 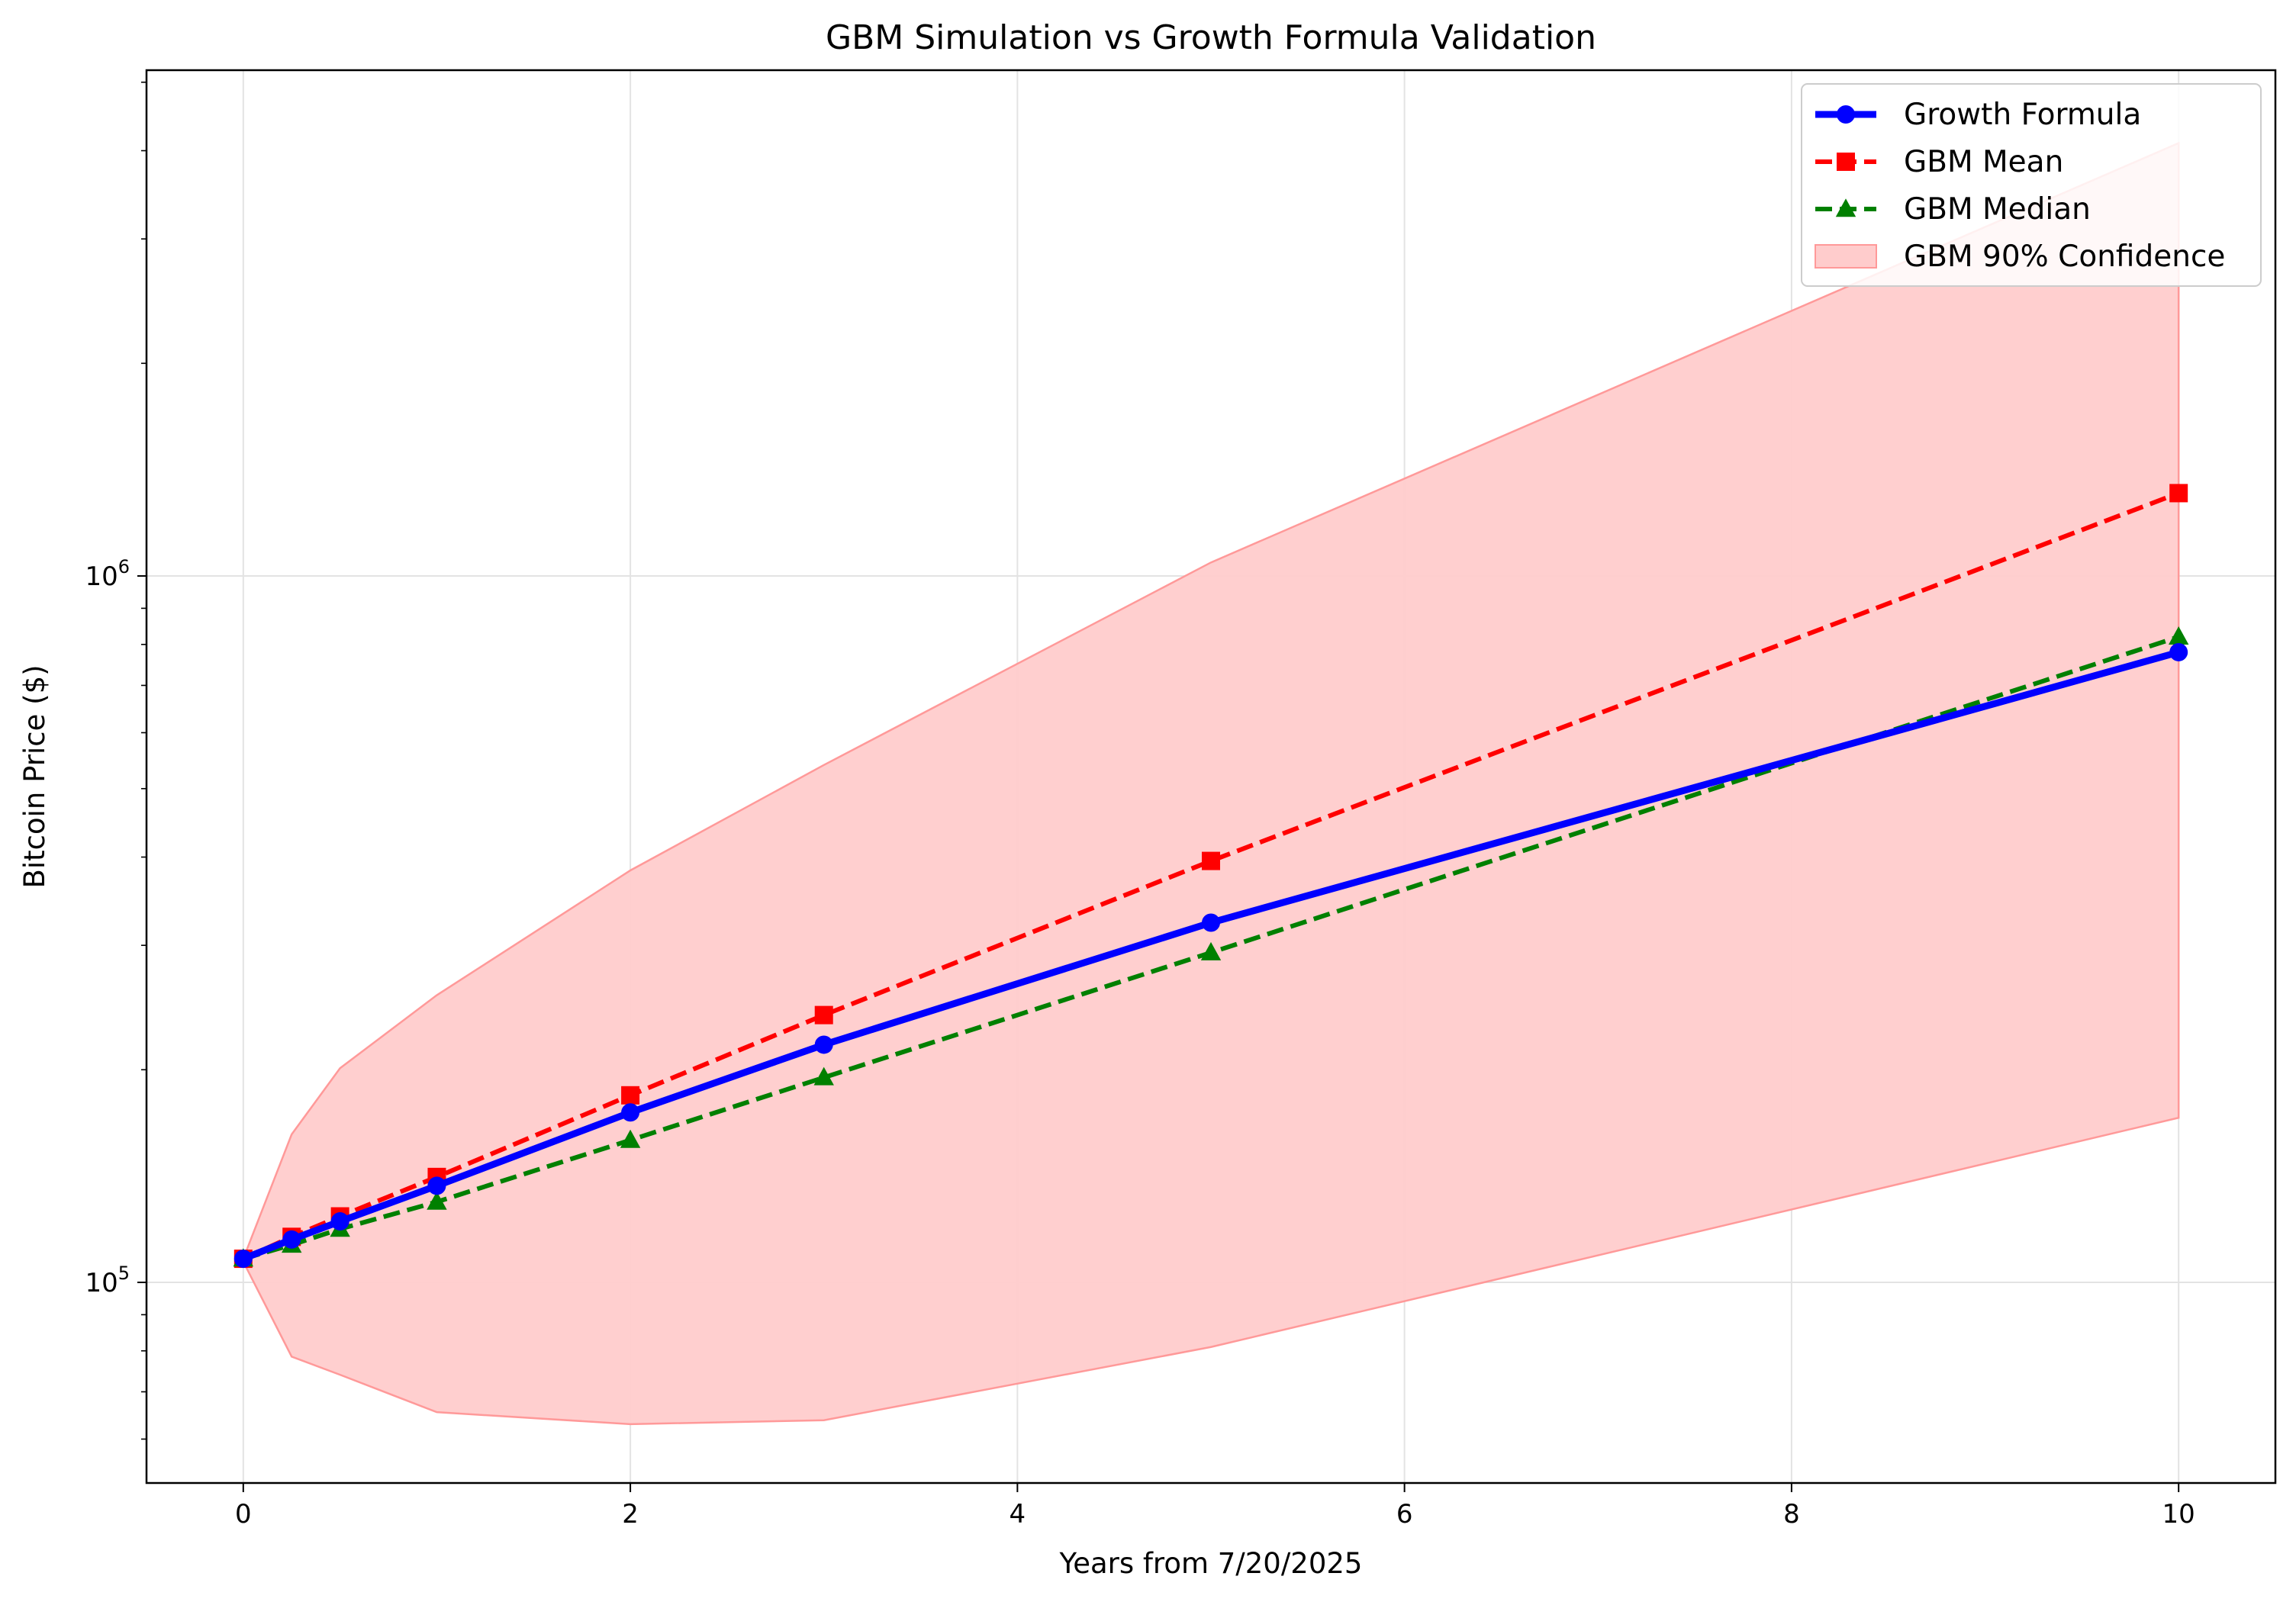 I want to click on x-tick-label: 2, so click(x=630, y=1515).